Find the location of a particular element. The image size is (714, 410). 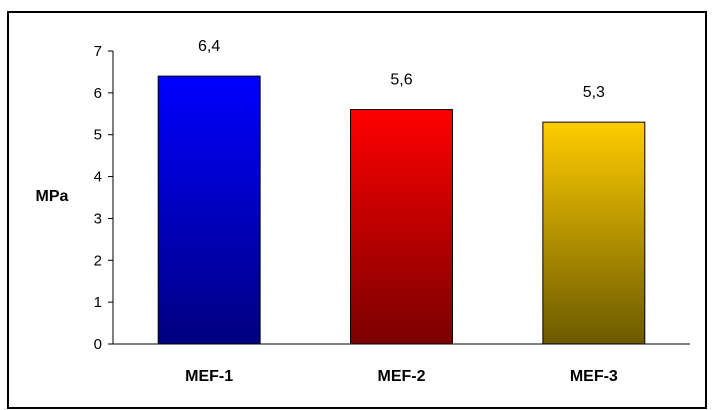

value-labels: 6,4 5,6 5,3 is located at coordinates (401, 69).